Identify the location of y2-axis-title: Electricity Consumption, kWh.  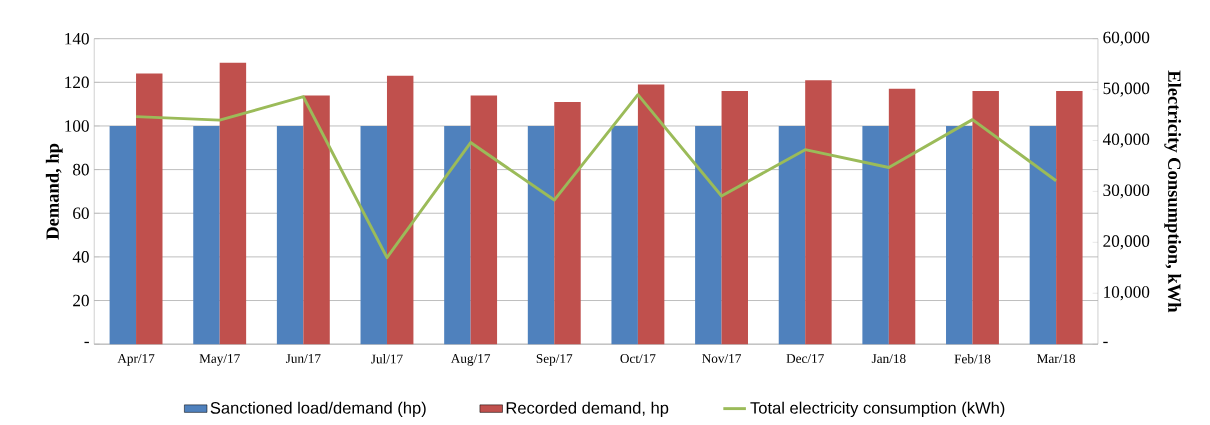
(1173, 191).